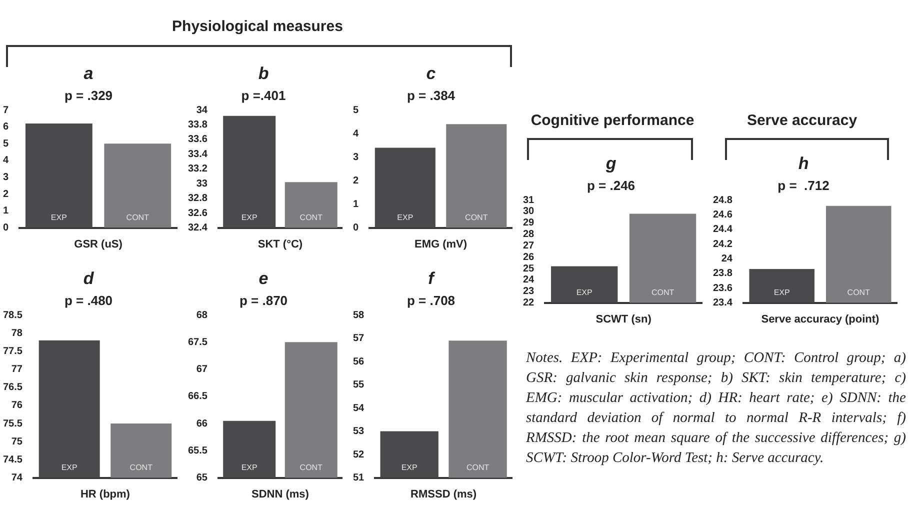  I want to click on y-tick-label: 24, so click(529, 280).